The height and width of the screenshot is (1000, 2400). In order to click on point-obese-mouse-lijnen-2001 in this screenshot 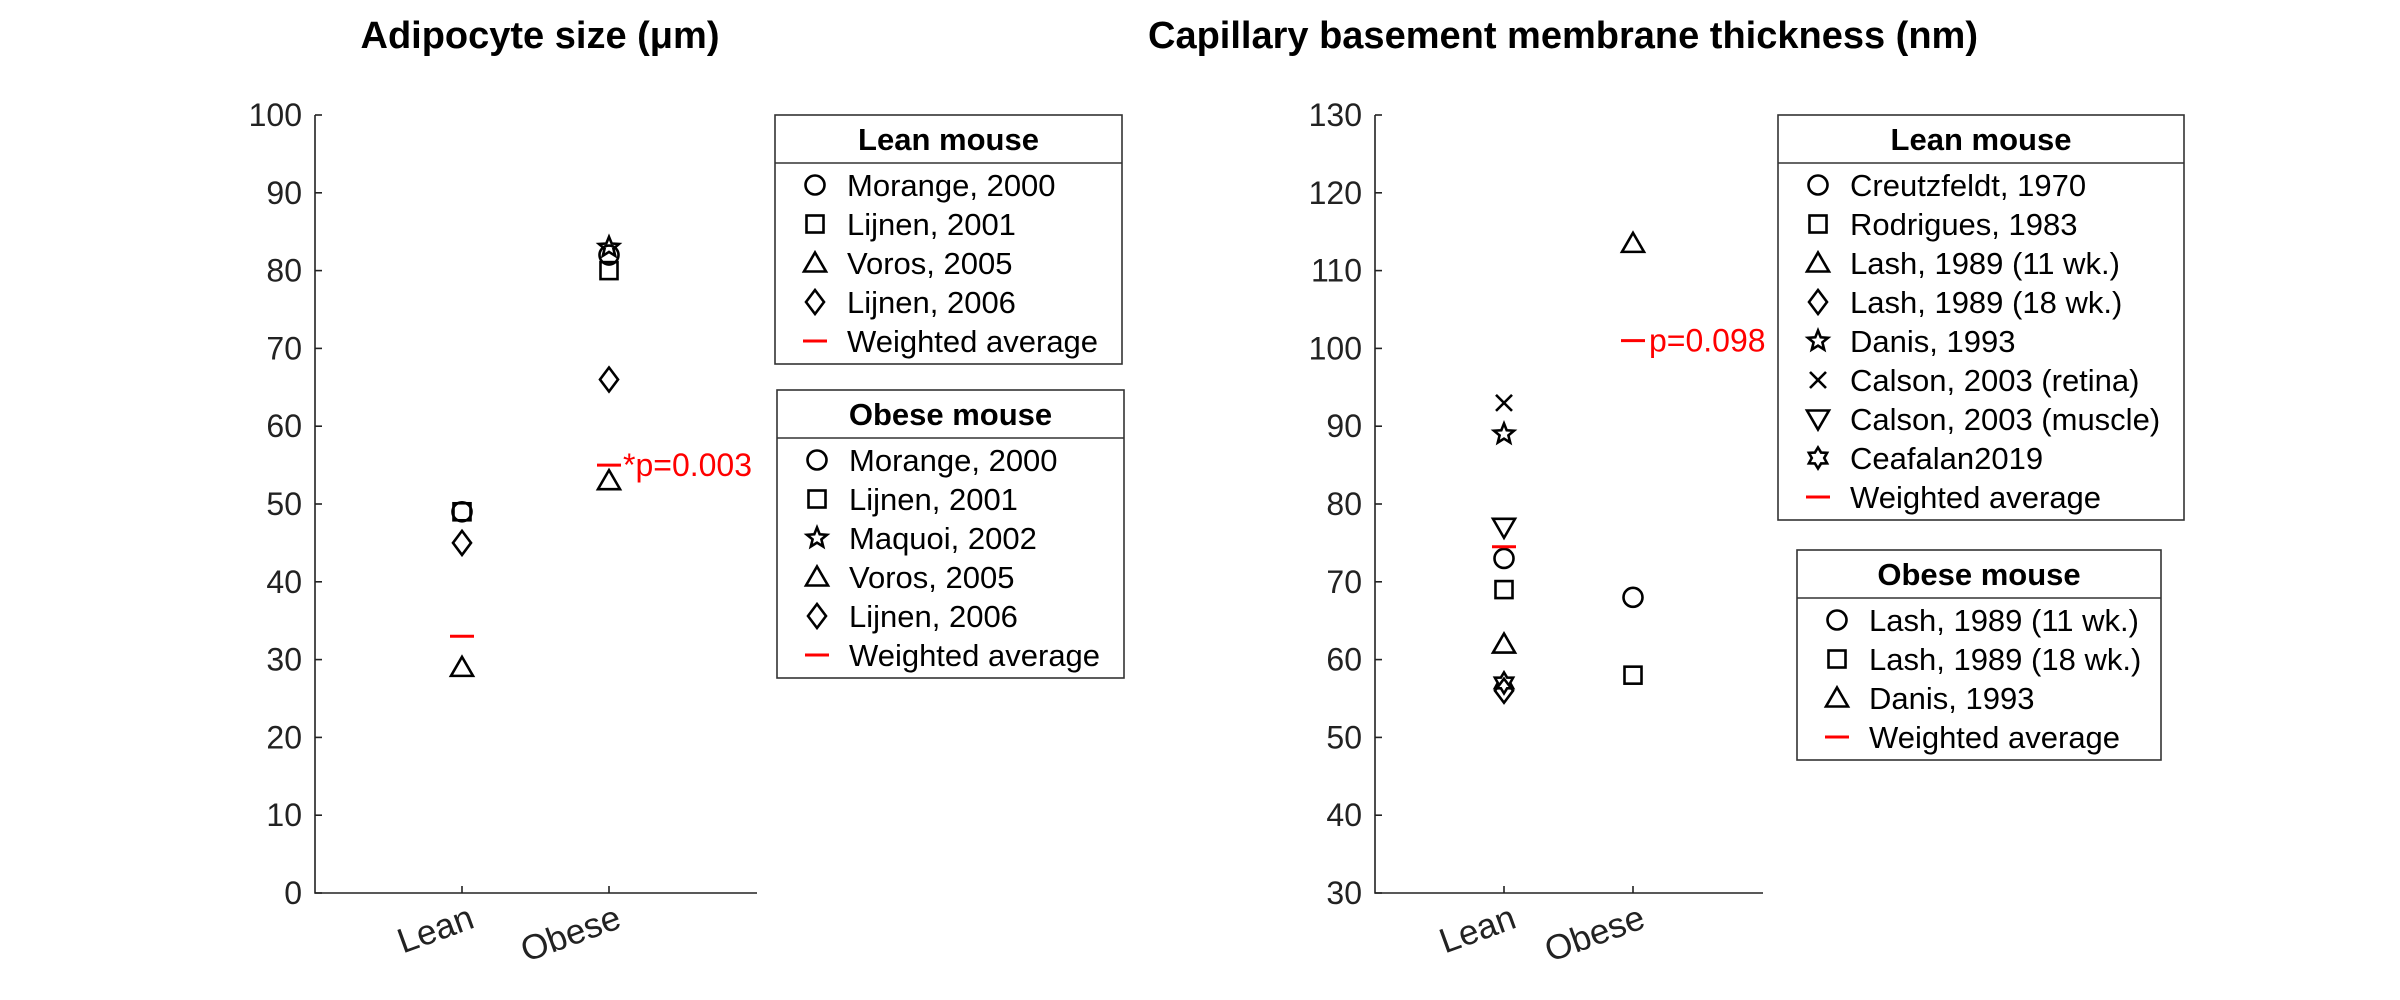, I will do `click(609, 270)`.